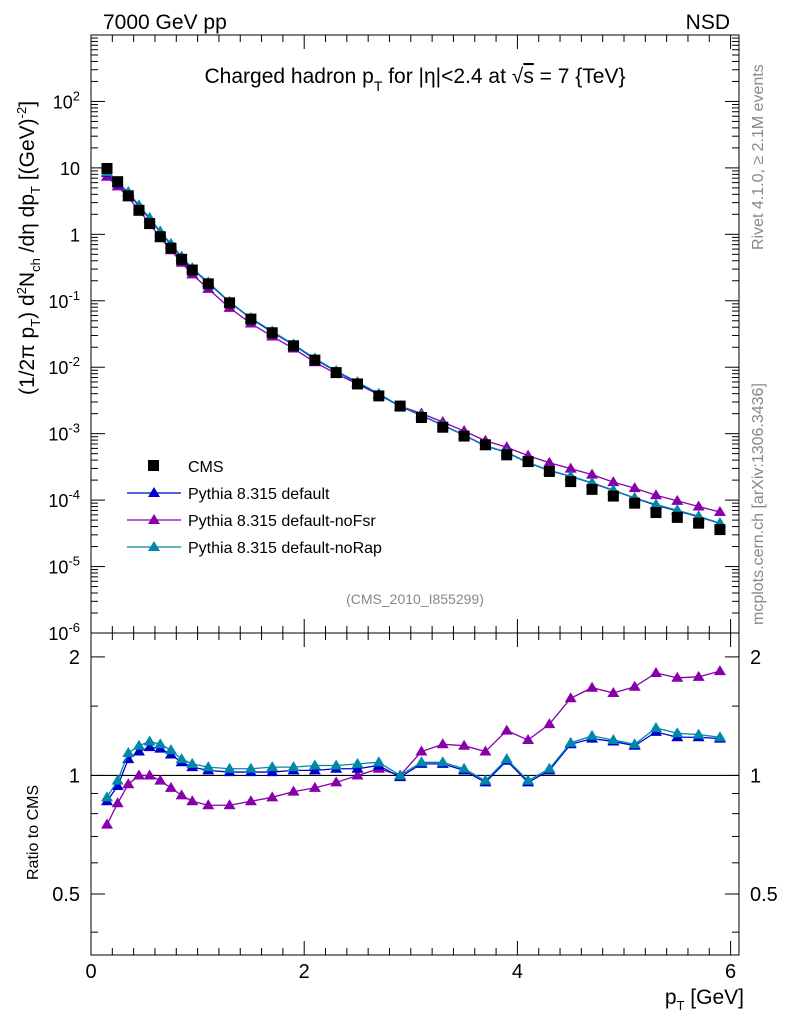 Image resolution: width=786 pixels, height=1024 pixels. I want to click on y-tick-label: 10⁻², so click(64, 366).